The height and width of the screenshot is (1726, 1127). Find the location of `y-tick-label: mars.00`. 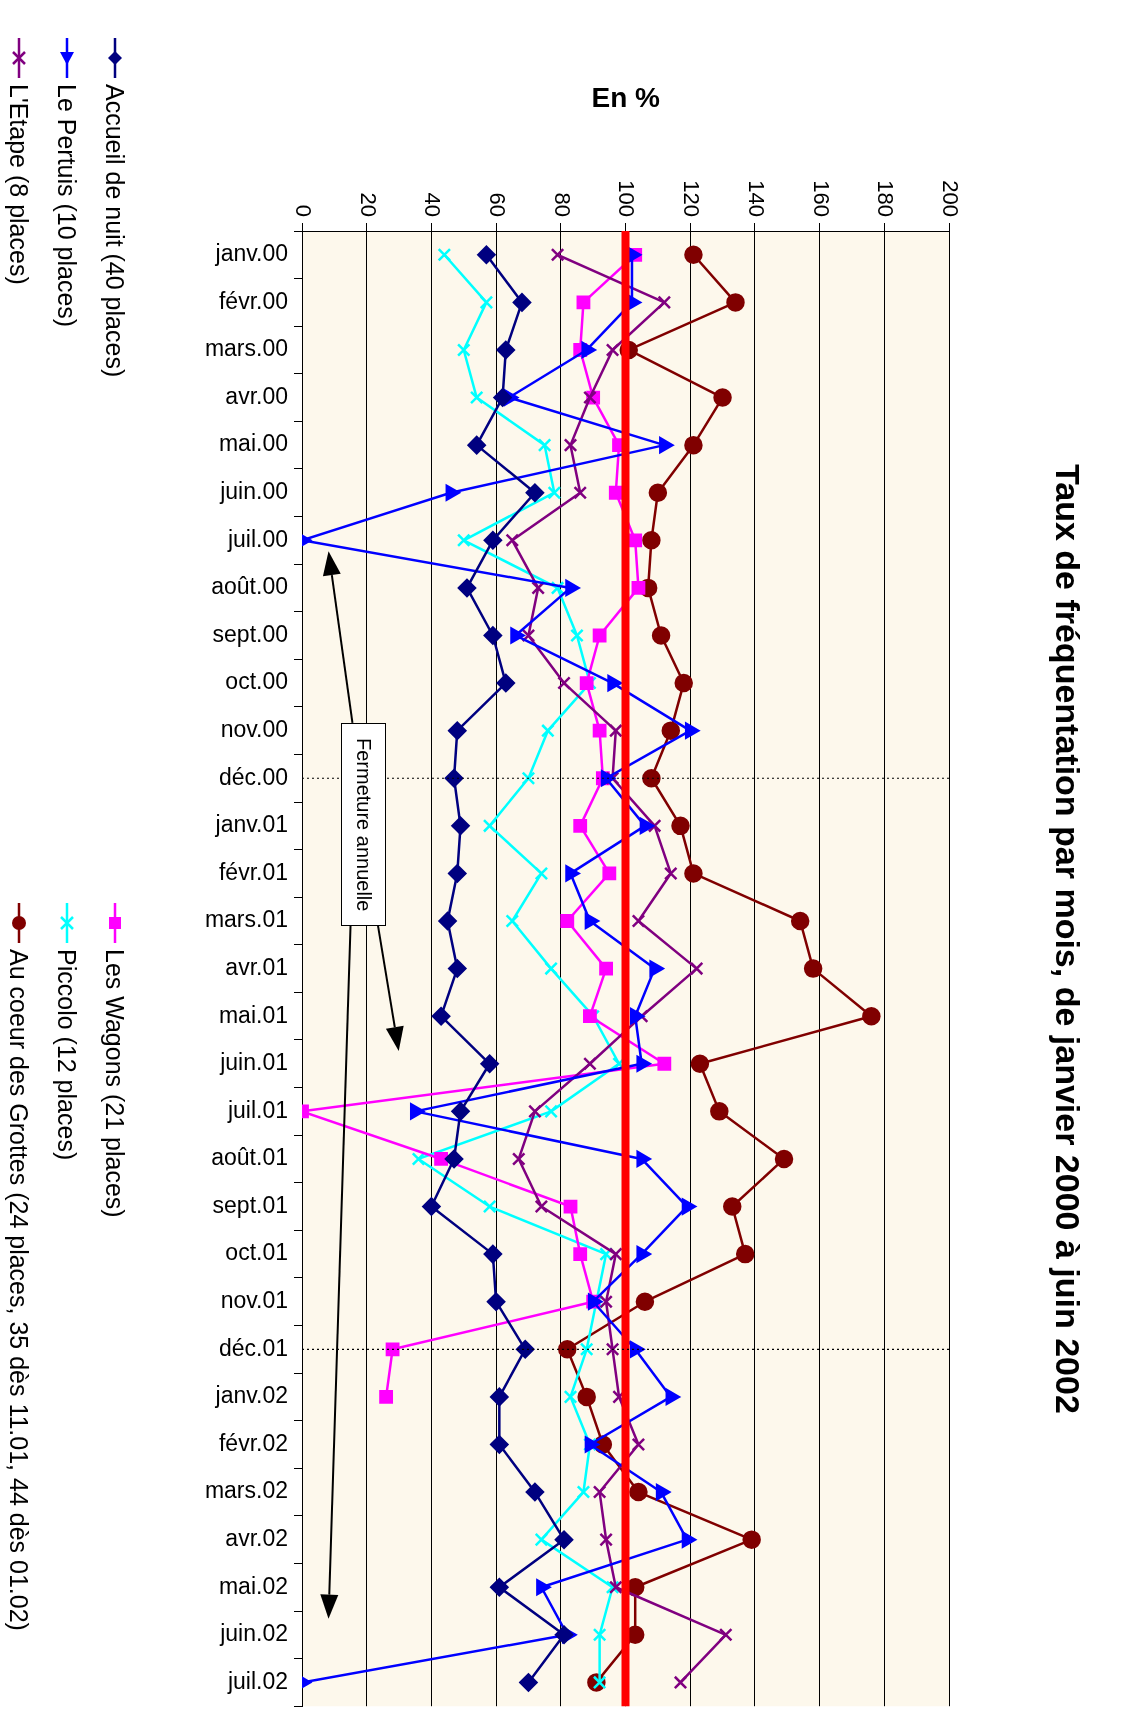

y-tick-label: mars.00 is located at coordinates (246, 348).